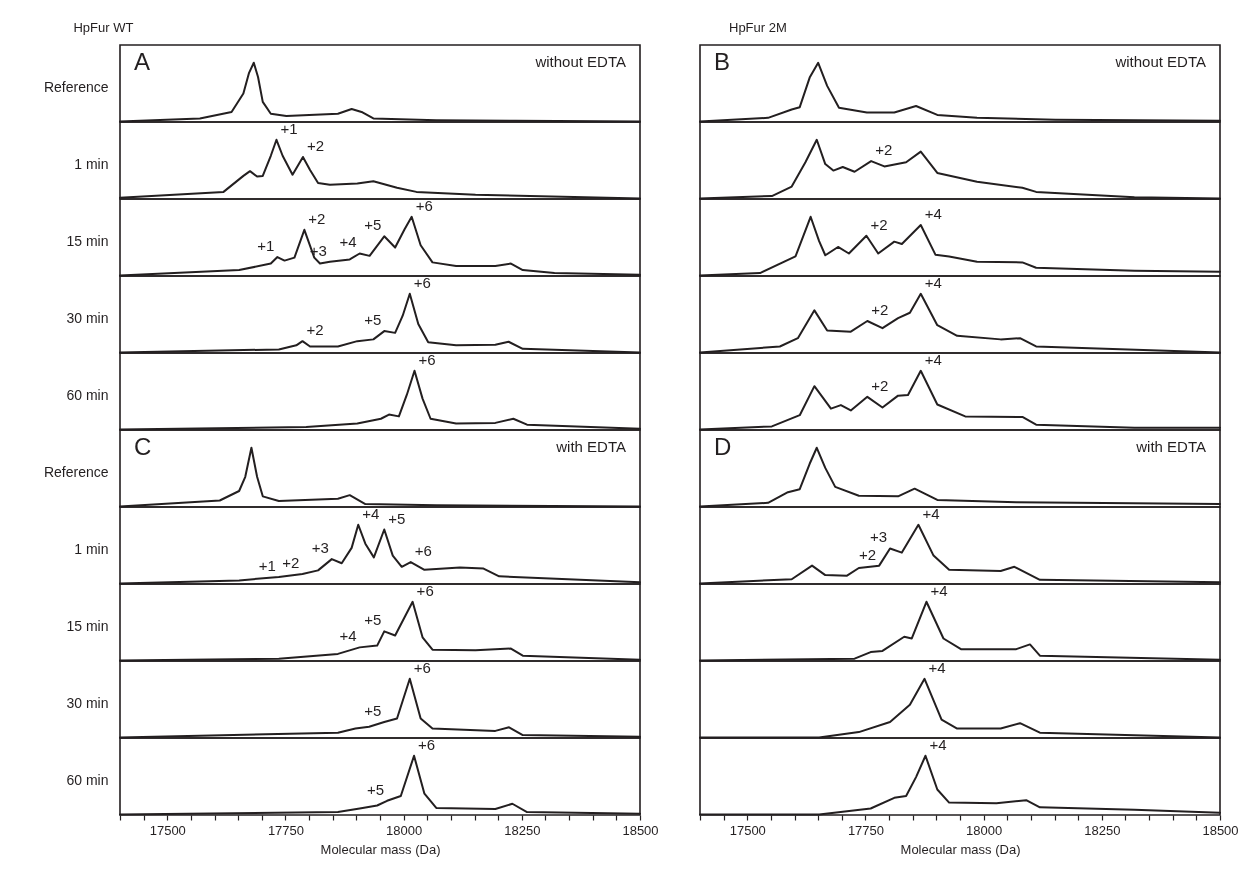 This screenshot has width=1243, height=883. Describe the element at coordinates (142, 61) in the screenshot. I see `annotation: A` at that location.